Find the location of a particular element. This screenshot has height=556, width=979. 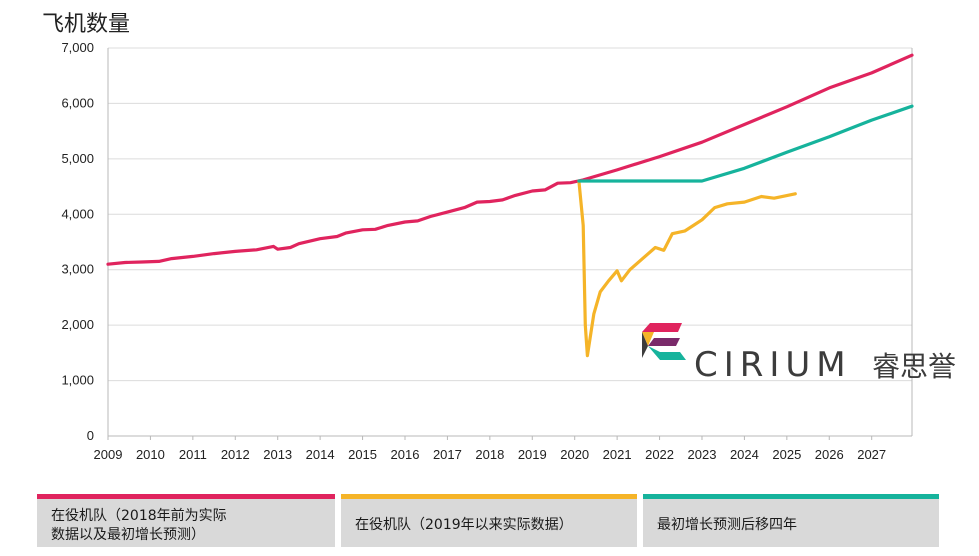

cirium-watermark: CIRIUM 睿思誉 is located at coordinates (805, 353).